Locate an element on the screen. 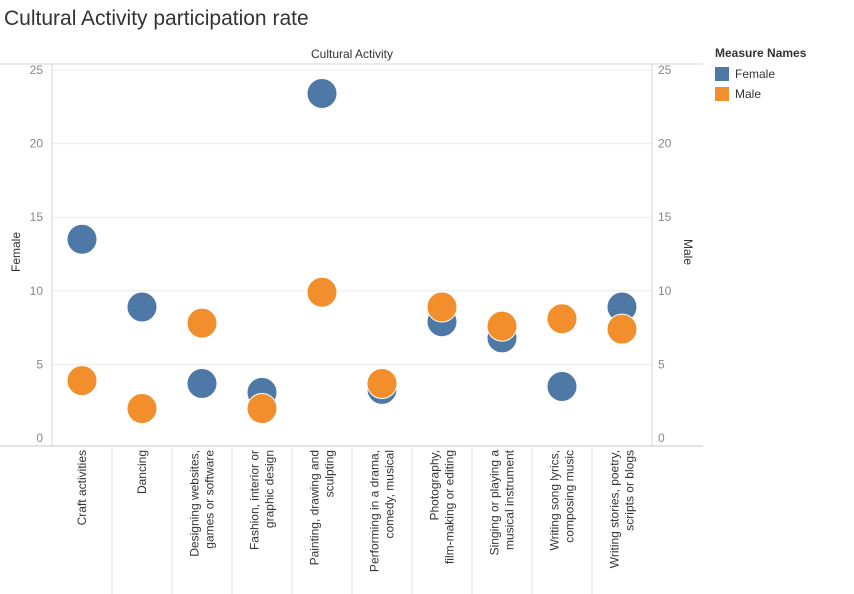 The height and width of the screenshot is (594, 854). y-tick-label-right: 25 is located at coordinates (665, 70).